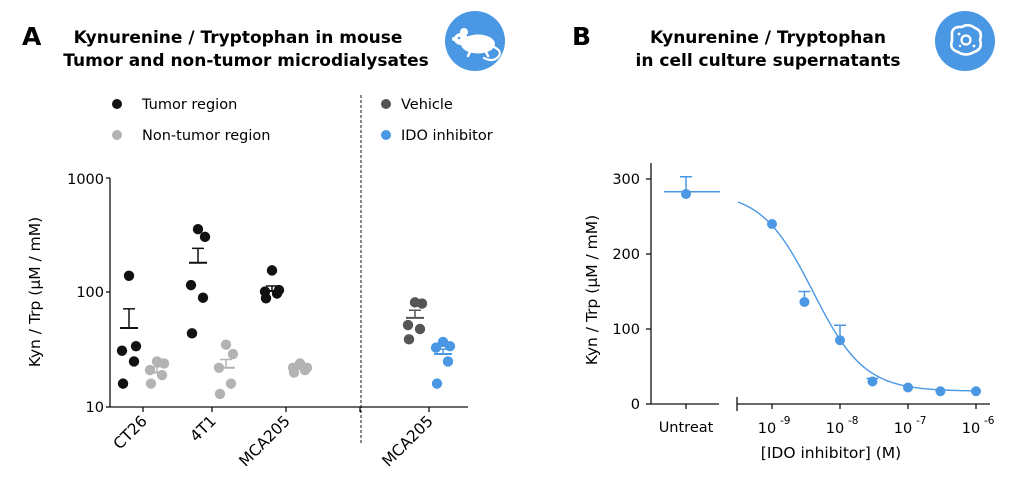  What do you see at coordinates (447, 136) in the screenshot?
I see `legend-ido-label: IDO inhibitor` at bounding box center [447, 136].